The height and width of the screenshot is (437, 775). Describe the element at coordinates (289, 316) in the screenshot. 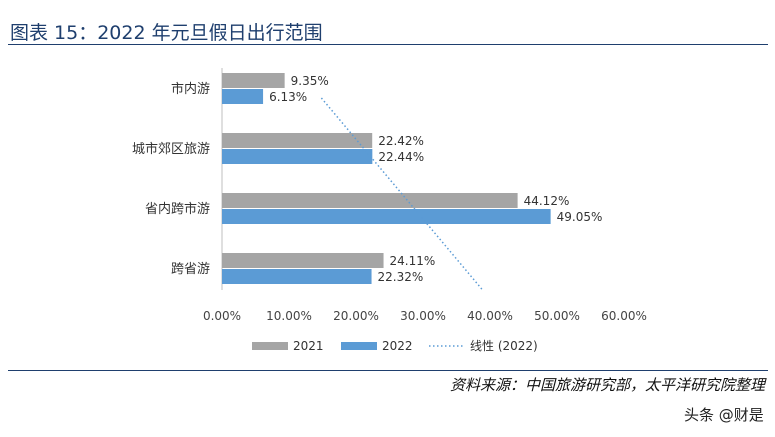

I see `x-tick-label: 10.00%` at that location.